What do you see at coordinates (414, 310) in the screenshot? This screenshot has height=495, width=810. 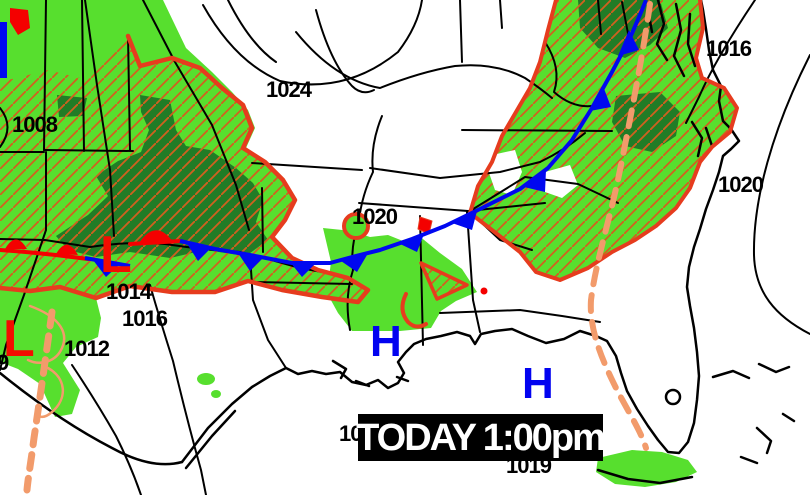 I see `precip-outline-curl` at bounding box center [414, 310].